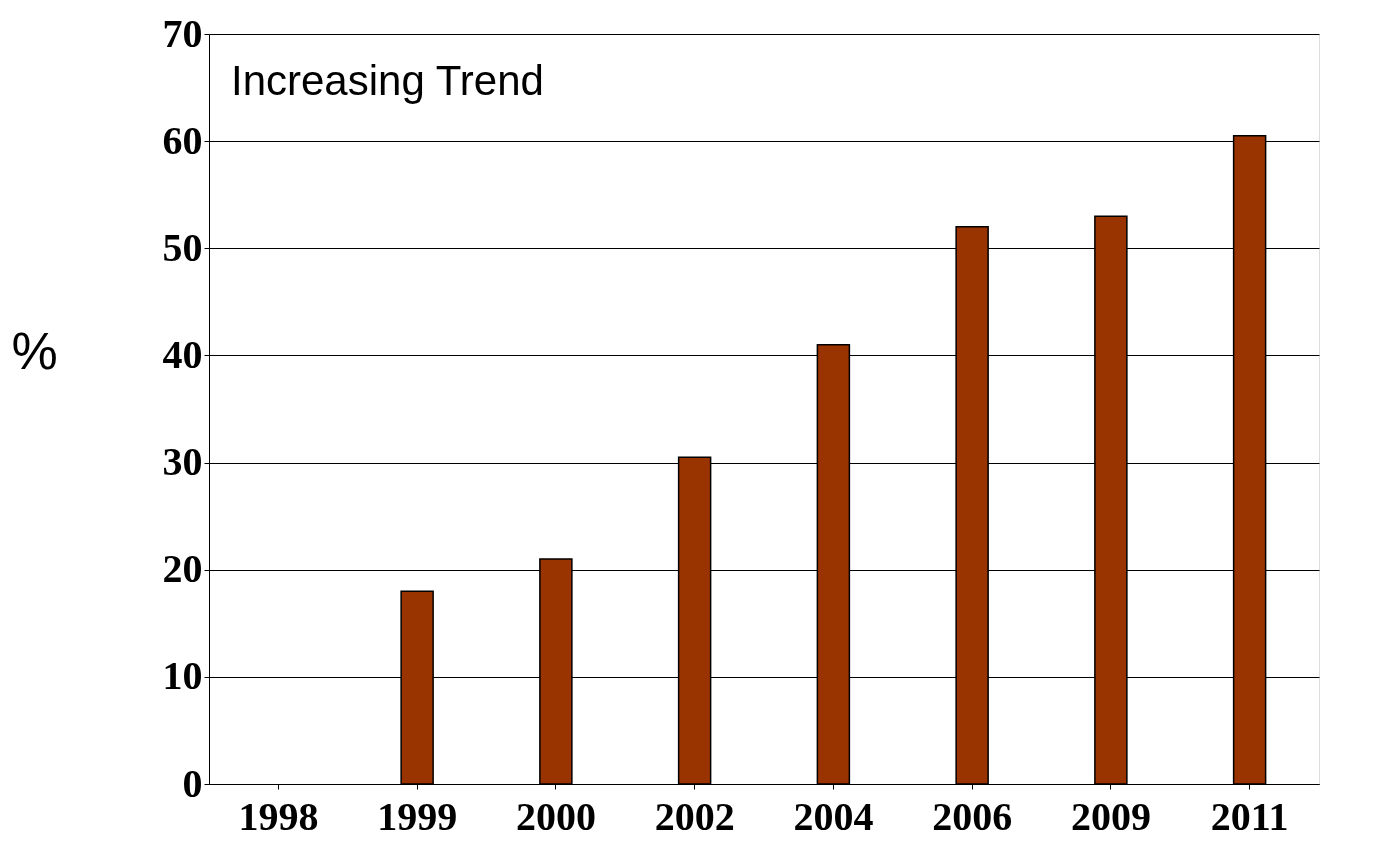  Describe the element at coordinates (278, 816) in the screenshot. I see `x-tick-label: 1998` at that location.